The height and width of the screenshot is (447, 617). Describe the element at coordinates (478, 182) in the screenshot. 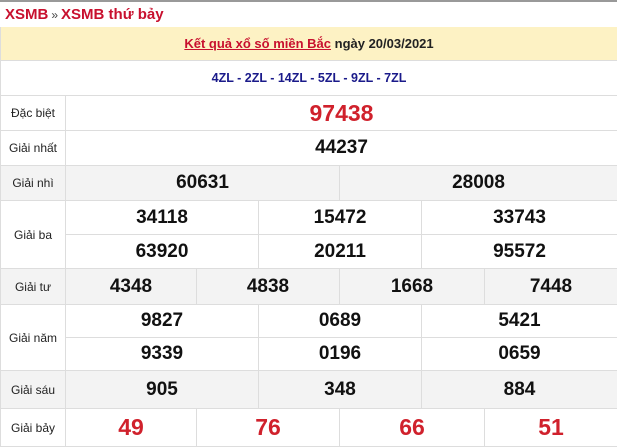

I see `prize-number: 28008` at that location.